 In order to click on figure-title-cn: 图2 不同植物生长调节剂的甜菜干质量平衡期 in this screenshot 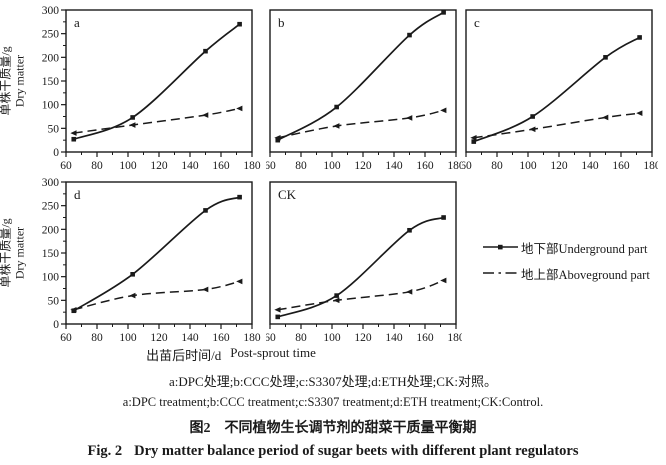, I will do `click(333, 427)`.